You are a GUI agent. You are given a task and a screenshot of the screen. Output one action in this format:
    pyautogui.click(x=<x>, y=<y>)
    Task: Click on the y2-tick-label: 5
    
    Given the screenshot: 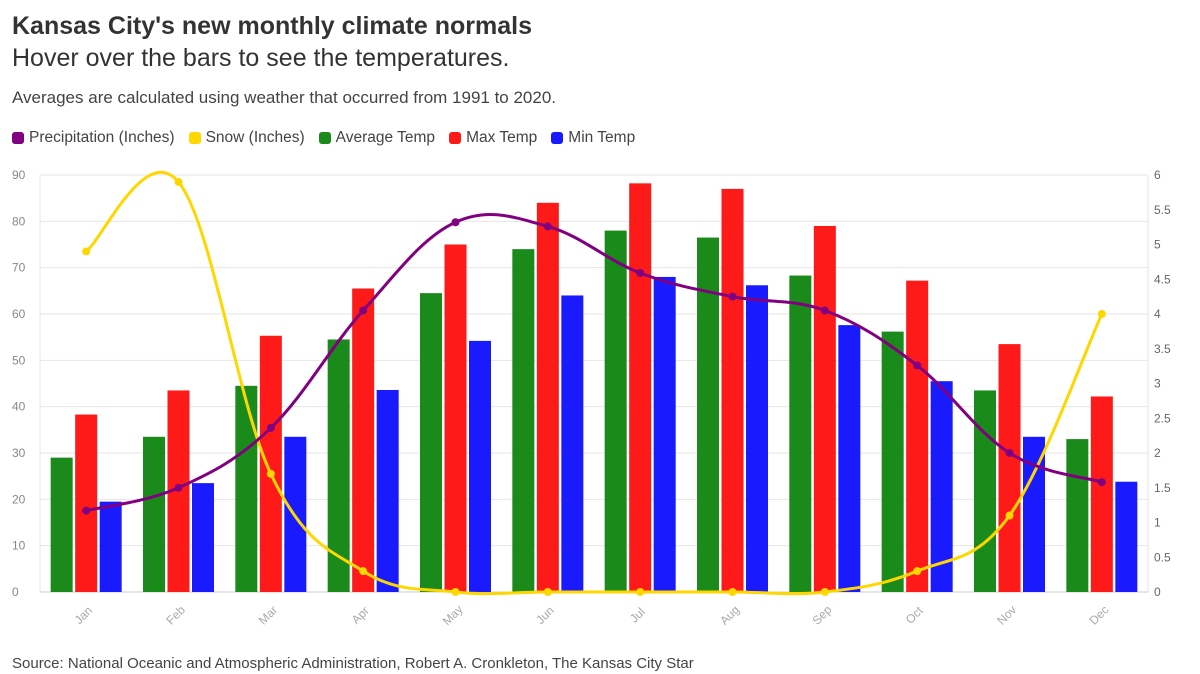 What is the action you would take?
    pyautogui.click(x=1157, y=245)
    